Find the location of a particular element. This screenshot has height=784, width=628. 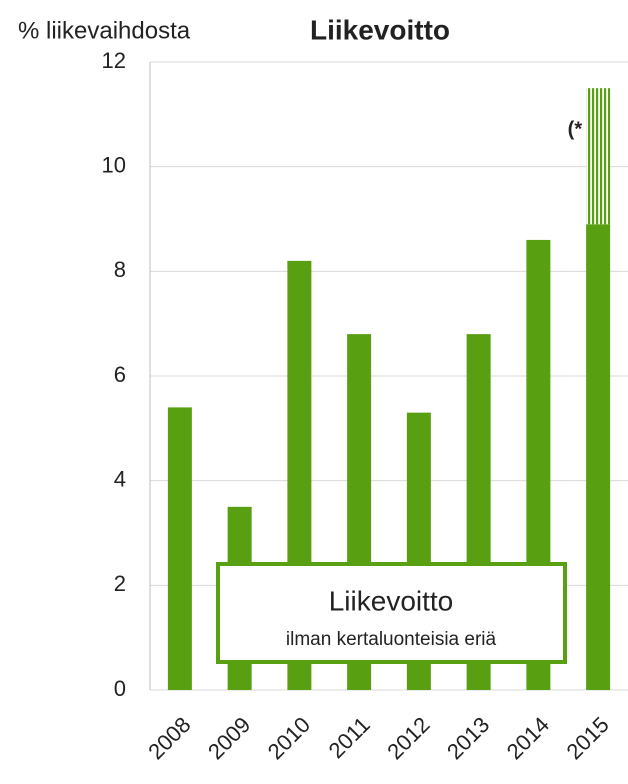

legend-label: Liikevoitto is located at coordinates (391, 600).